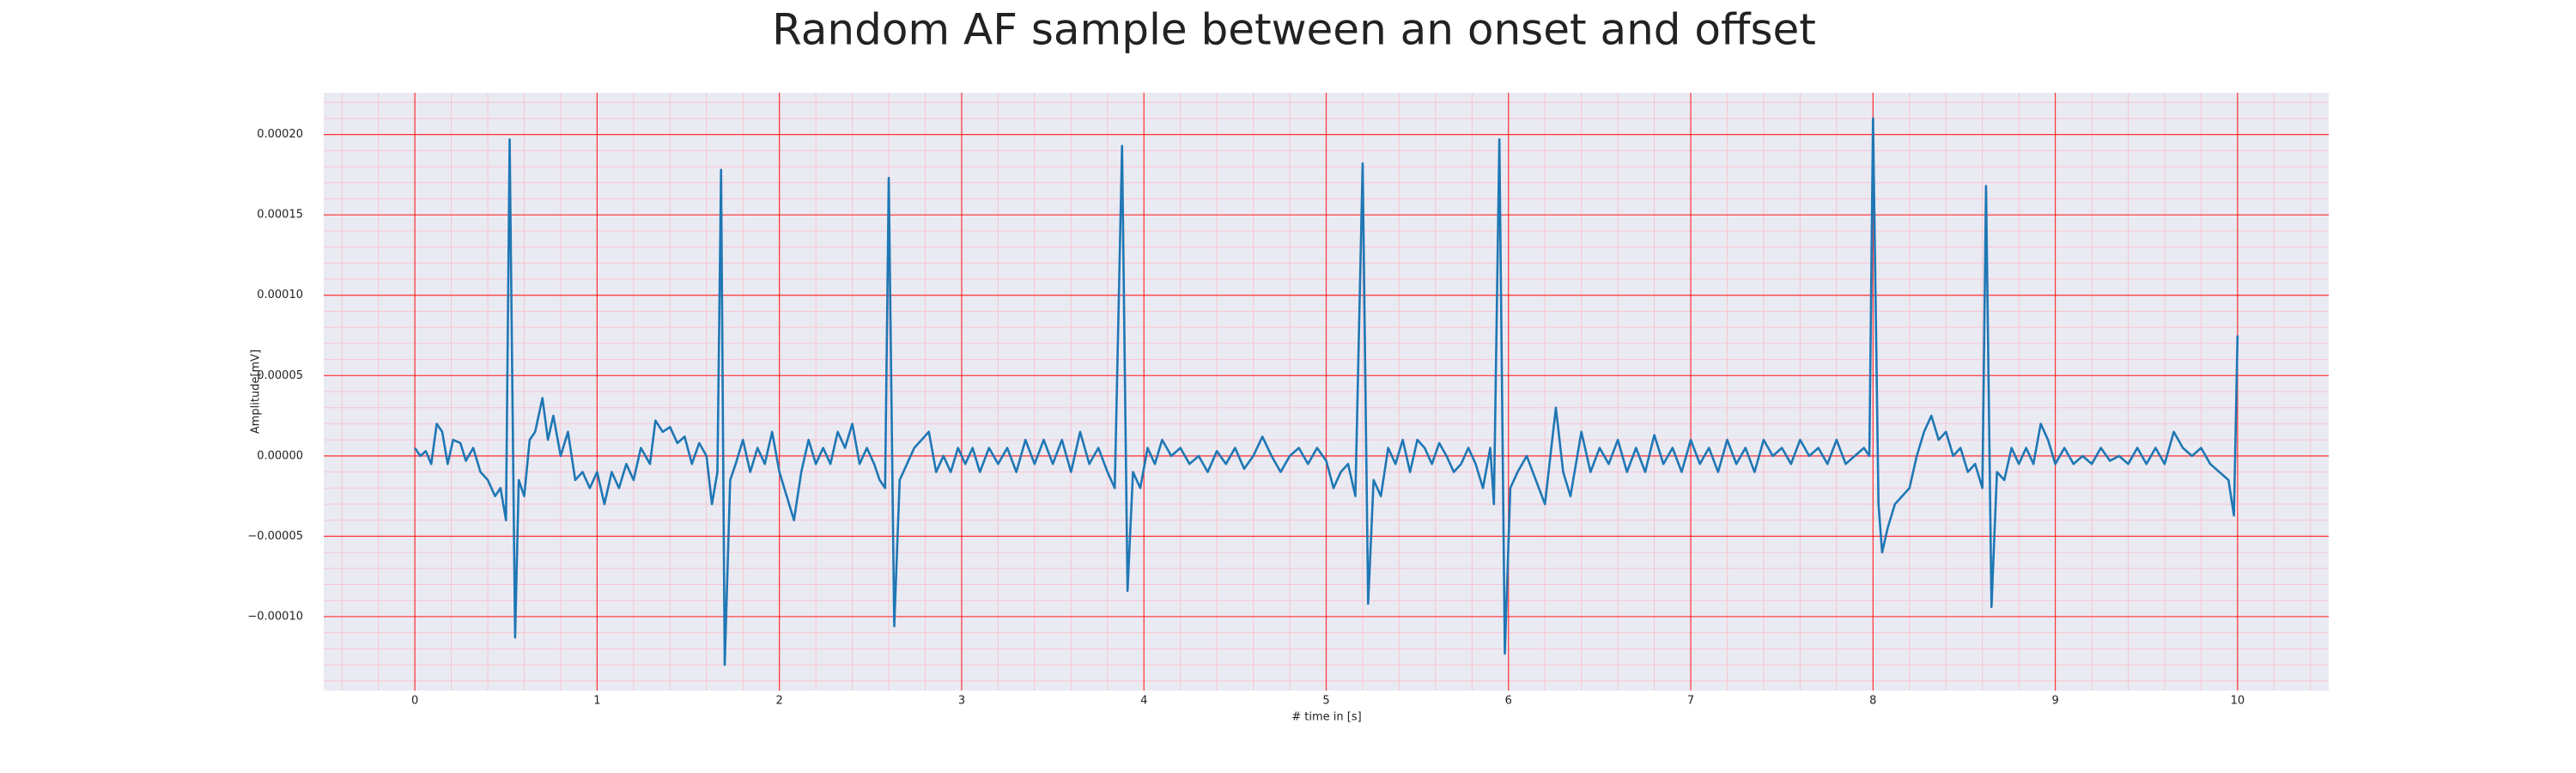 Image resolution: width=2576 pixels, height=773 pixels. What do you see at coordinates (1326, 717) in the screenshot?
I see `x-axis-label: # time in [s]` at bounding box center [1326, 717].